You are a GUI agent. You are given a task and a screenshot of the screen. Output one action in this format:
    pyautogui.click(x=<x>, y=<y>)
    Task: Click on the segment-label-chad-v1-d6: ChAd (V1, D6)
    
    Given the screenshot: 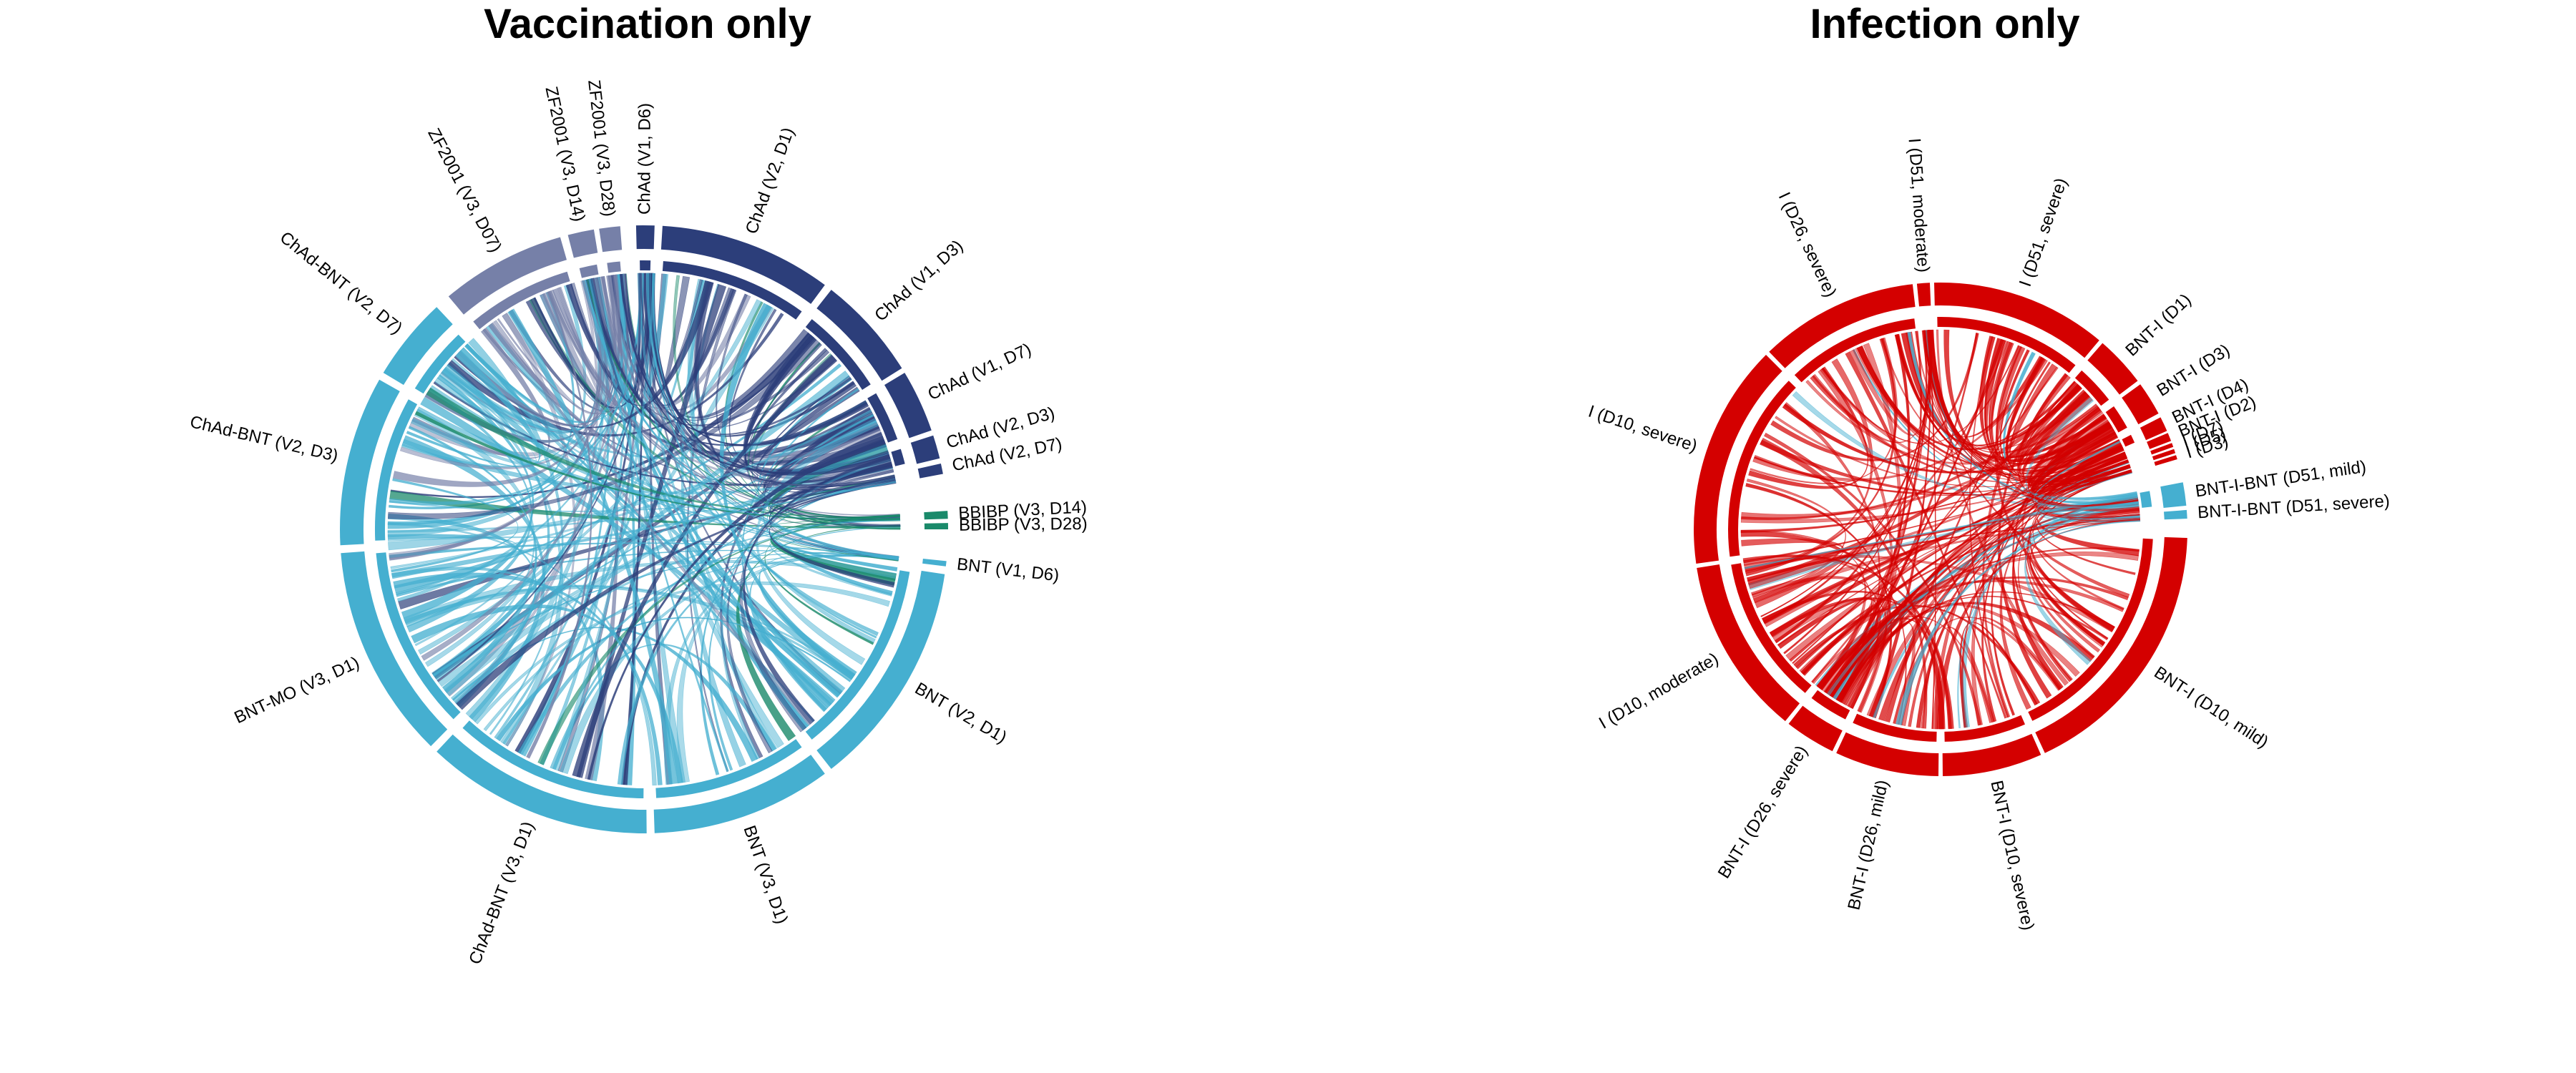 What is the action you would take?
    pyautogui.click(x=645, y=159)
    